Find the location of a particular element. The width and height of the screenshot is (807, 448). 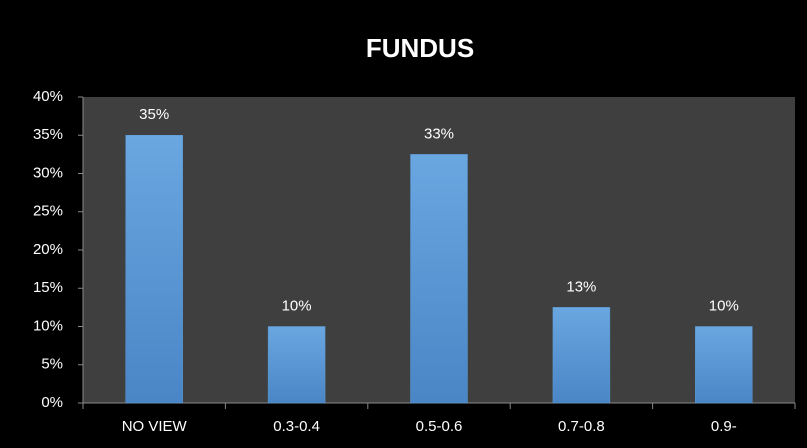

y-tick-label: 5% is located at coordinates (52, 364).